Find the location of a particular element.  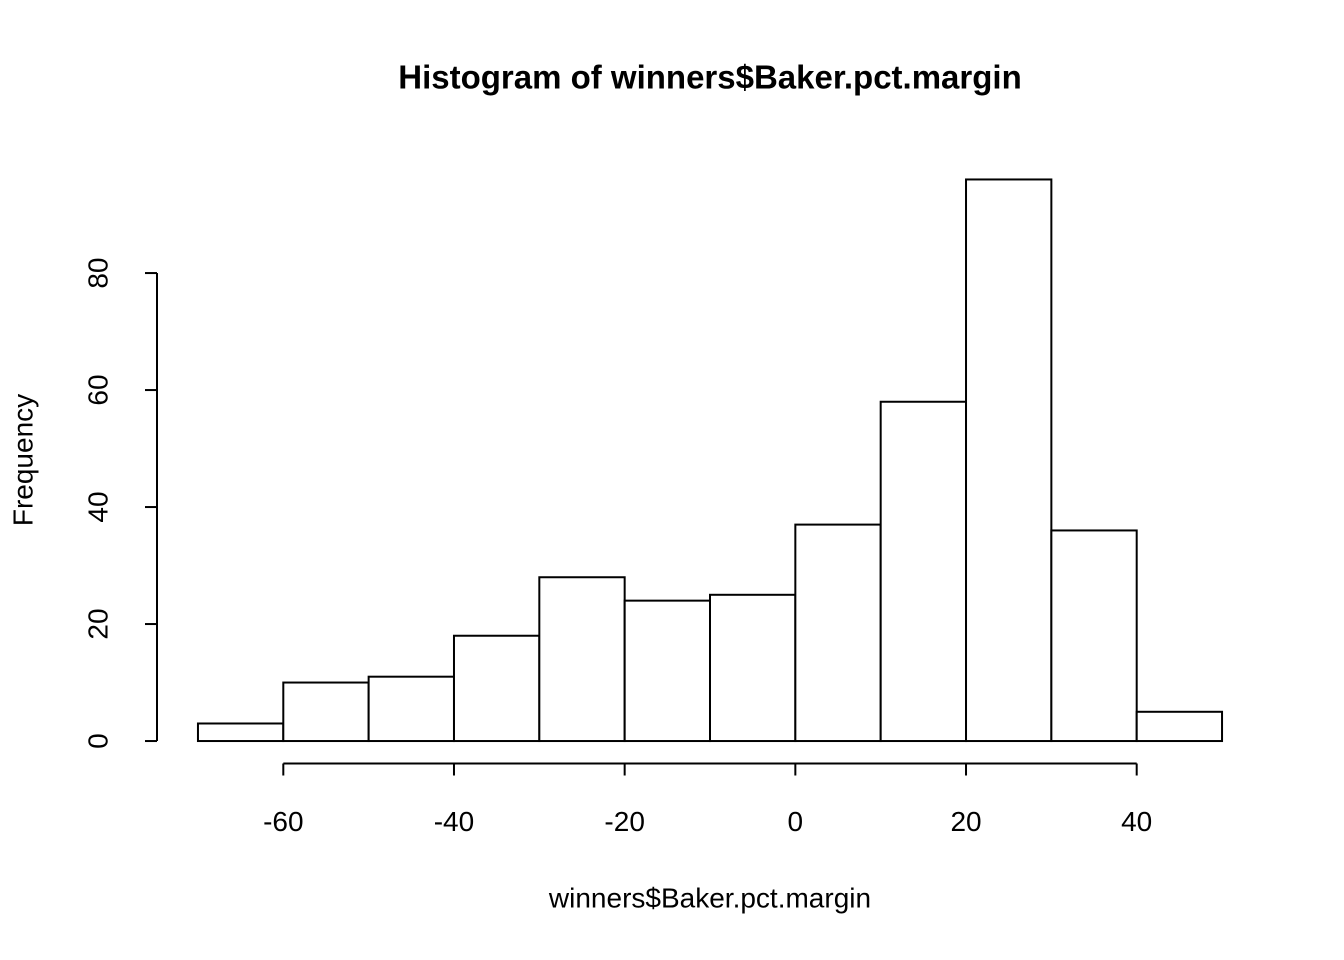

x-tick-label: -40 is located at coordinates (454, 821).